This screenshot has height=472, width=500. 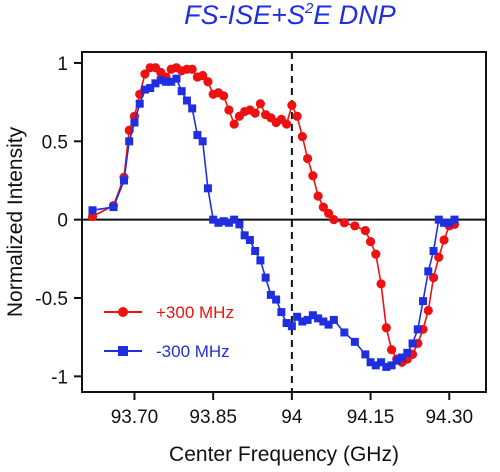 What do you see at coordinates (449, 417) in the screenshot?
I see `x-tick-label: 94.30` at bounding box center [449, 417].